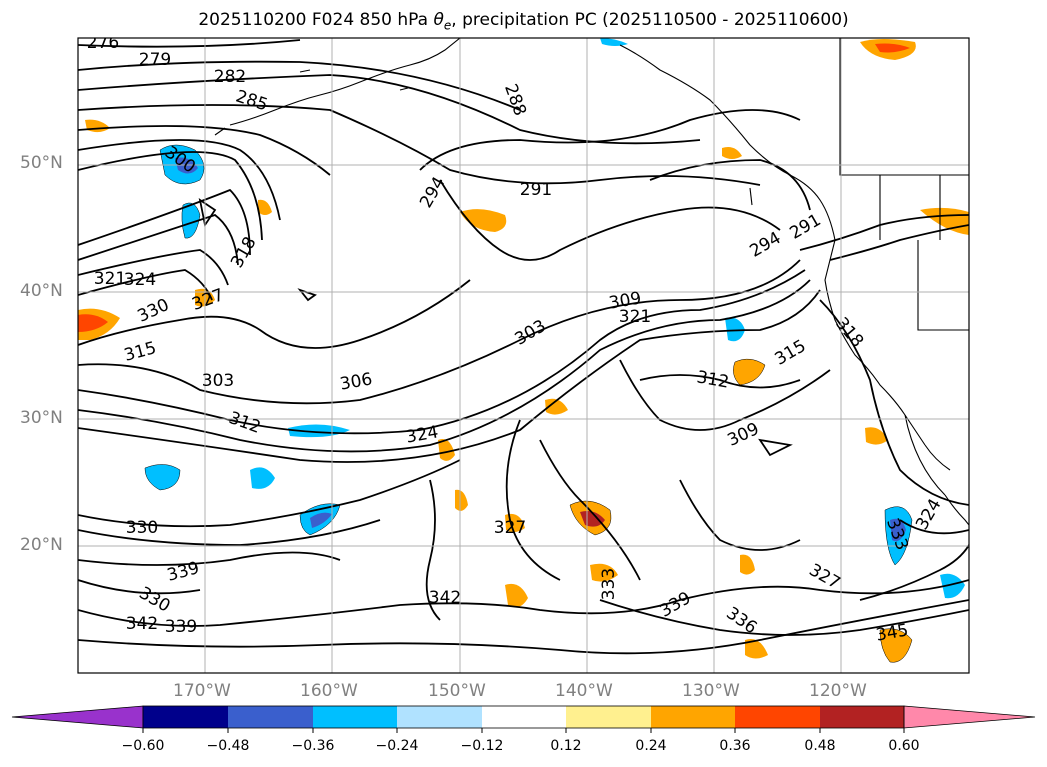 The width and height of the screenshot is (1047, 767). What do you see at coordinates (927, 455) in the screenshot?
I see `coastline-baja` at bounding box center [927, 455].